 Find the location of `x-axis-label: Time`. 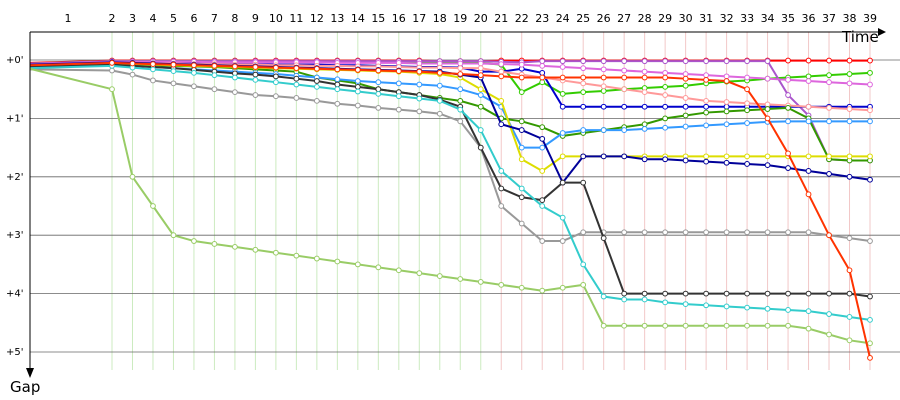

x-axis-label: Time is located at coordinates (860, 37).